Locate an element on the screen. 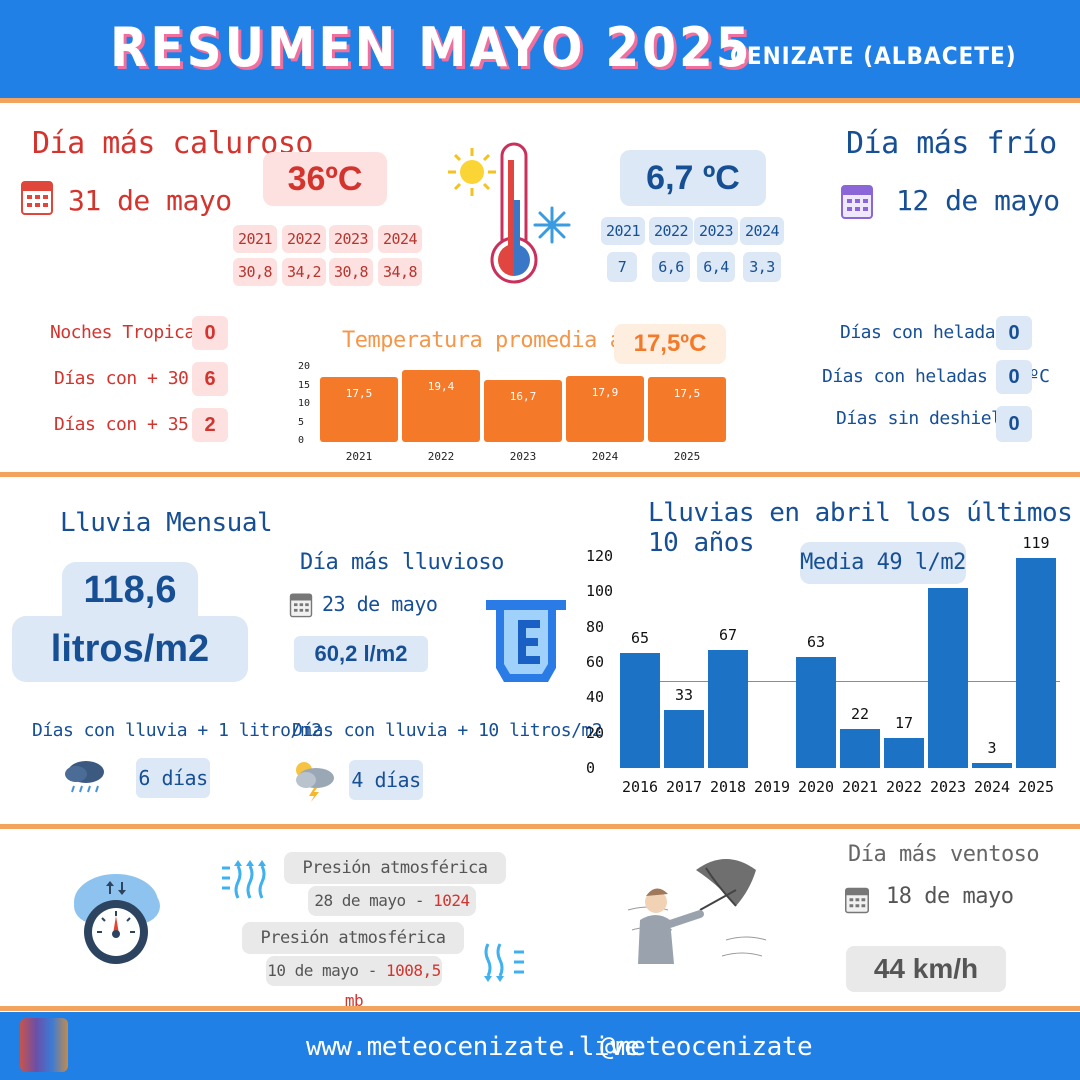 The width and height of the screenshot is (1080, 1080). wettest-value: 60,2 l/m2 is located at coordinates (361, 654).